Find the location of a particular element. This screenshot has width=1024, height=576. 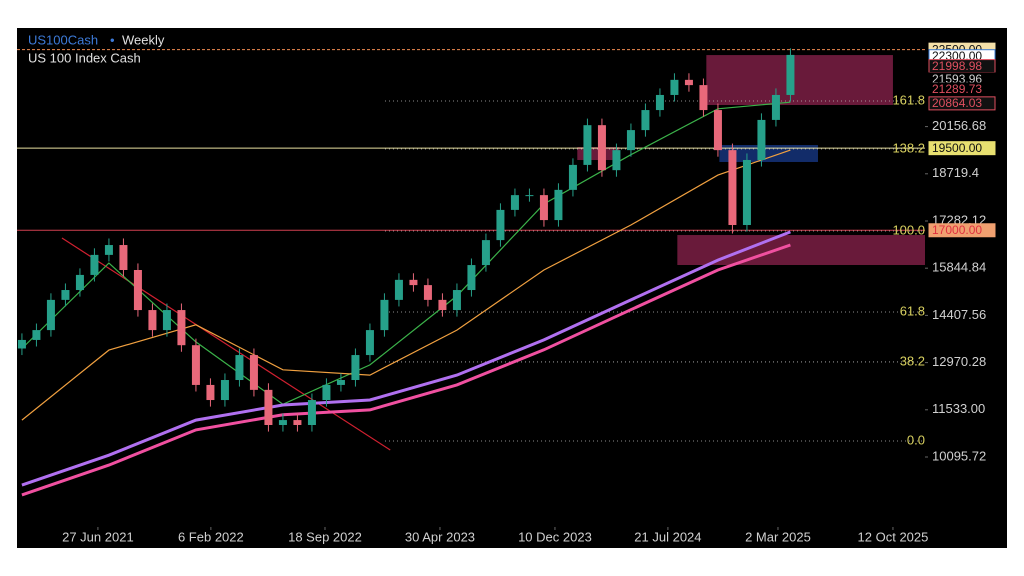

x-tick-label: 27 Jun 2021 is located at coordinates (98, 536).